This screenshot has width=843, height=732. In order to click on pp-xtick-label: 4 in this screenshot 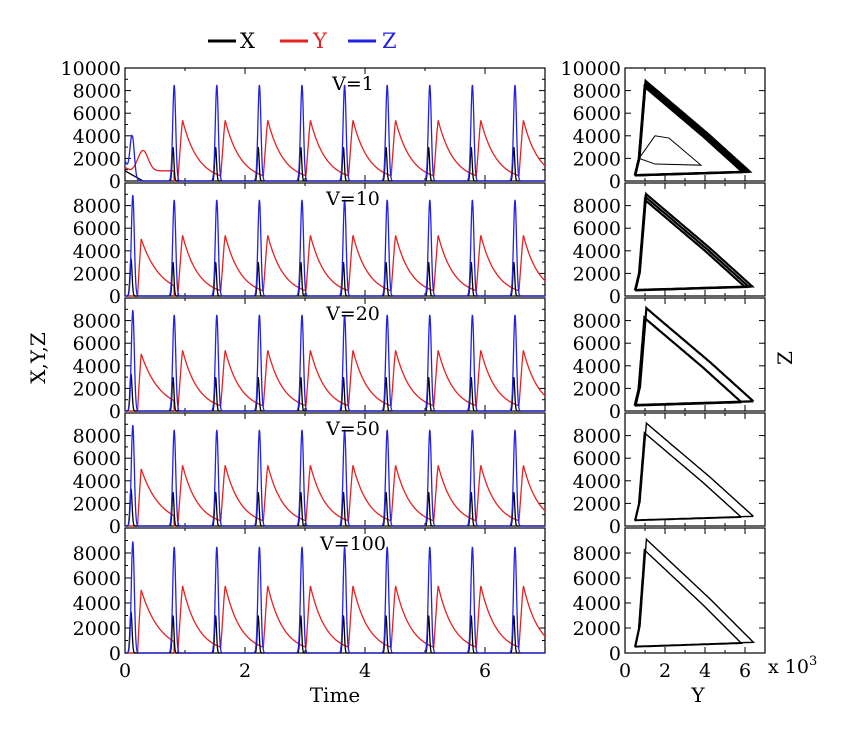, I will do `click(705, 671)`.